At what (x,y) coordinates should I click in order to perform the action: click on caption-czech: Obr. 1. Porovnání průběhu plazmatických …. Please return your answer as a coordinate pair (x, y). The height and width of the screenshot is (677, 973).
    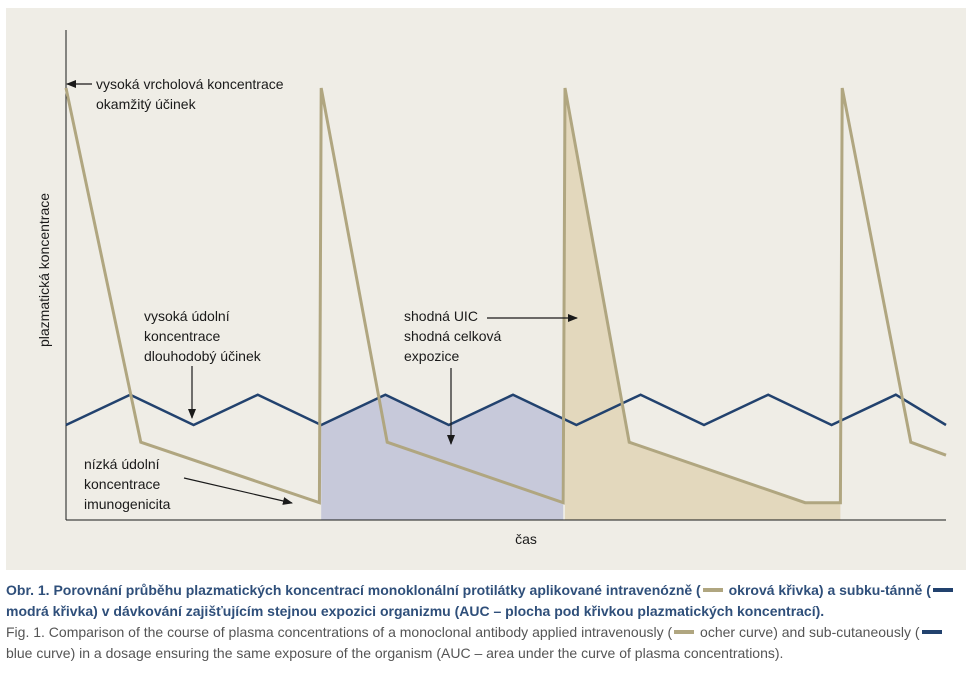
    Looking at the image, I should click on (487, 601).